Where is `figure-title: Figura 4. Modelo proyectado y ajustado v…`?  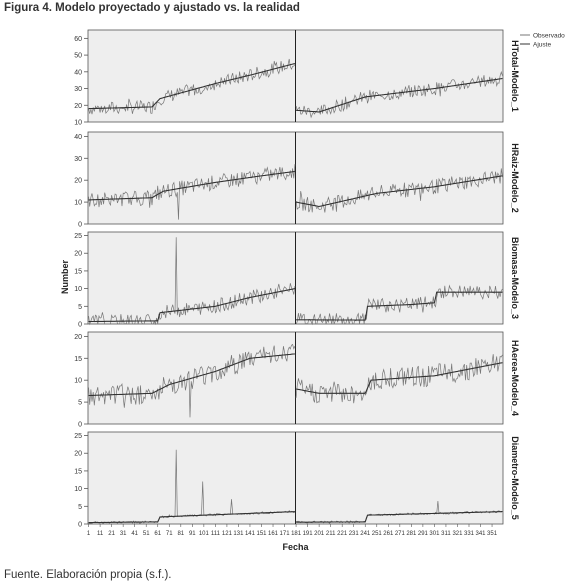 figure-title: Figura 4. Modelo proyectado y ajustado v… is located at coordinates (152, 8).